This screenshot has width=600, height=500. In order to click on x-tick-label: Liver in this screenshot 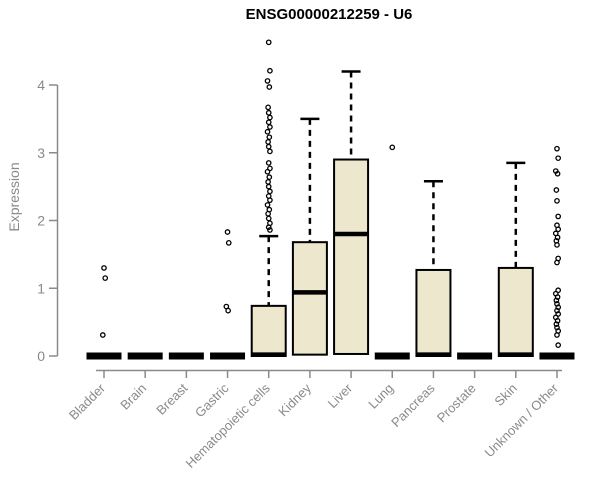, I will do `click(340, 395)`.